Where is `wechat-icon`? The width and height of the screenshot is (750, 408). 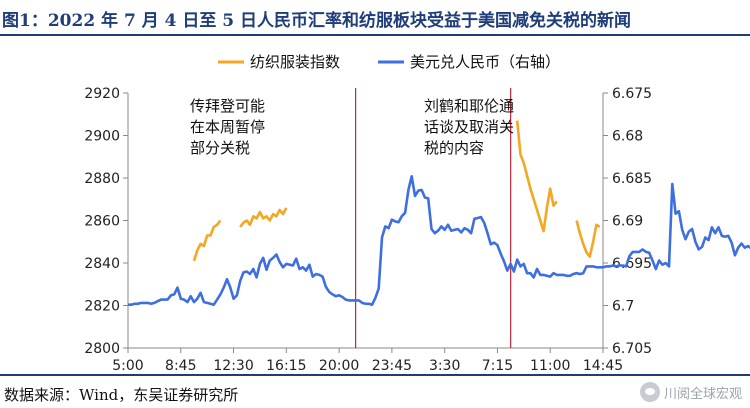 wechat-icon is located at coordinates (649, 392).